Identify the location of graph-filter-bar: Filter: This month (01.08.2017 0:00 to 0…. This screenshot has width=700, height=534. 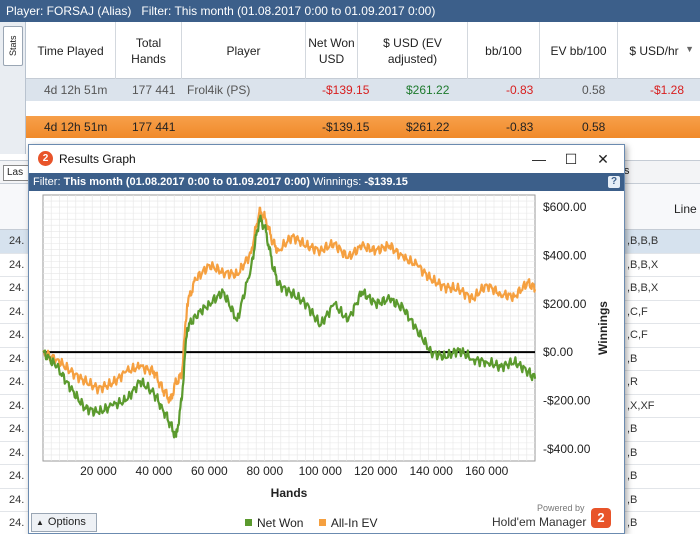
(326, 182).